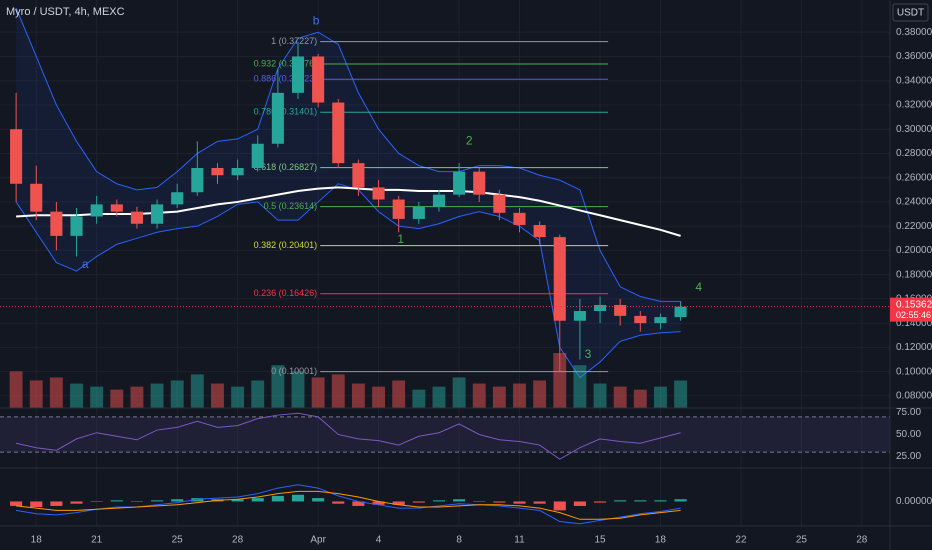 The width and height of the screenshot is (932, 550). I want to click on wave-label: b, so click(316, 21).